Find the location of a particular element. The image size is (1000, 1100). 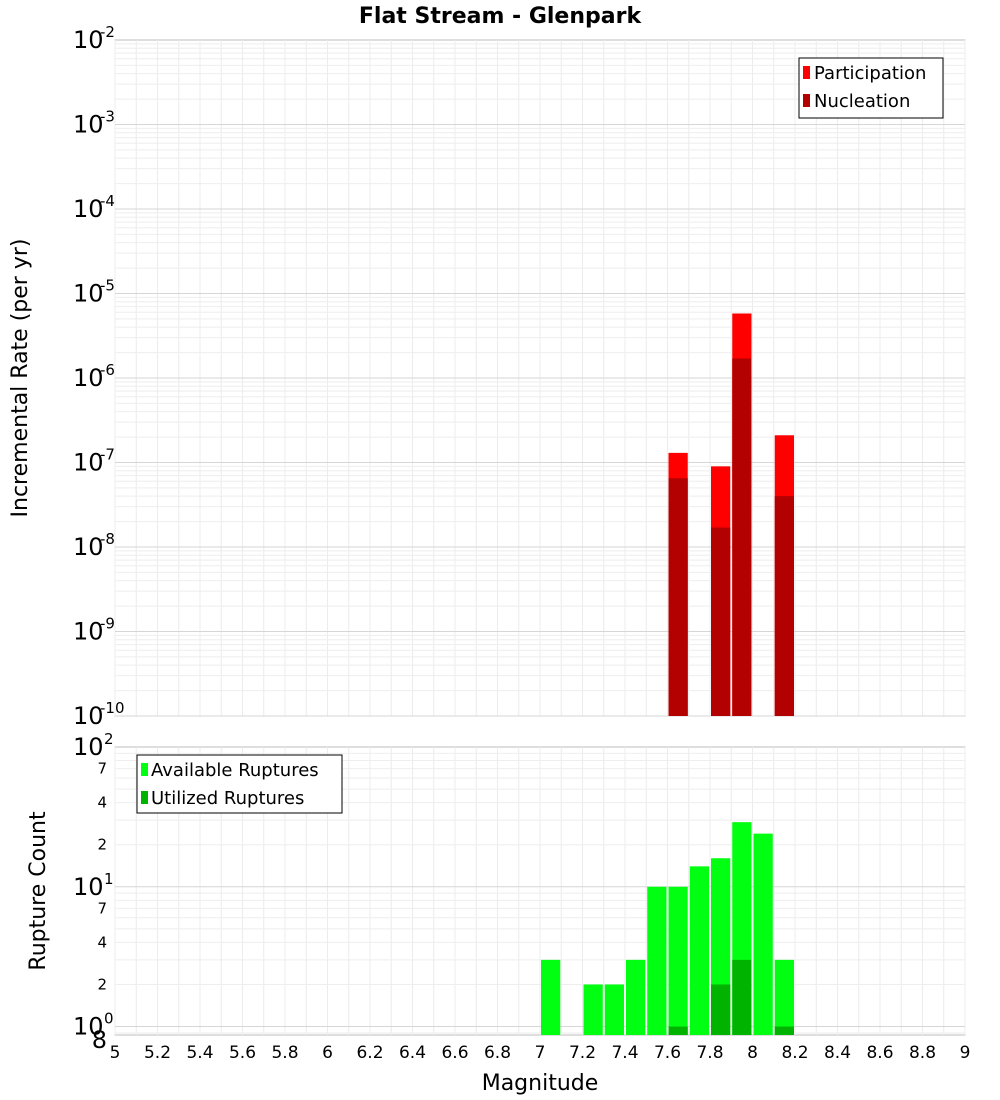

top-legend: Participation Nucleation is located at coordinates (871, 88).